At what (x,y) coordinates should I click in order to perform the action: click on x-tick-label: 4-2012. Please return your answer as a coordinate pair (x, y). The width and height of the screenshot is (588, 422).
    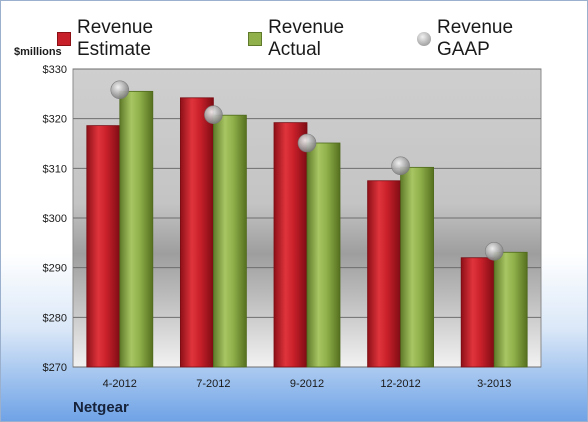
    Looking at the image, I should click on (120, 384).